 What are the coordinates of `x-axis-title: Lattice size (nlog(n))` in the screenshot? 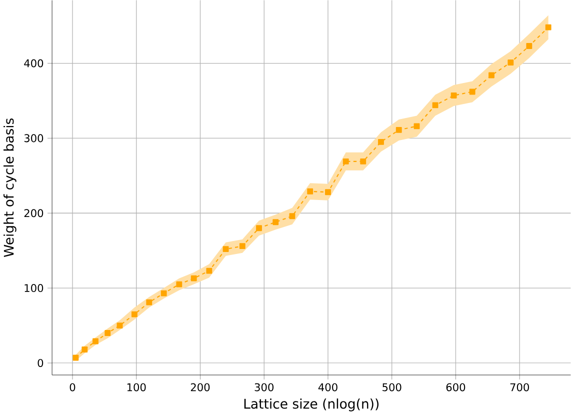 It's located at (311, 405).